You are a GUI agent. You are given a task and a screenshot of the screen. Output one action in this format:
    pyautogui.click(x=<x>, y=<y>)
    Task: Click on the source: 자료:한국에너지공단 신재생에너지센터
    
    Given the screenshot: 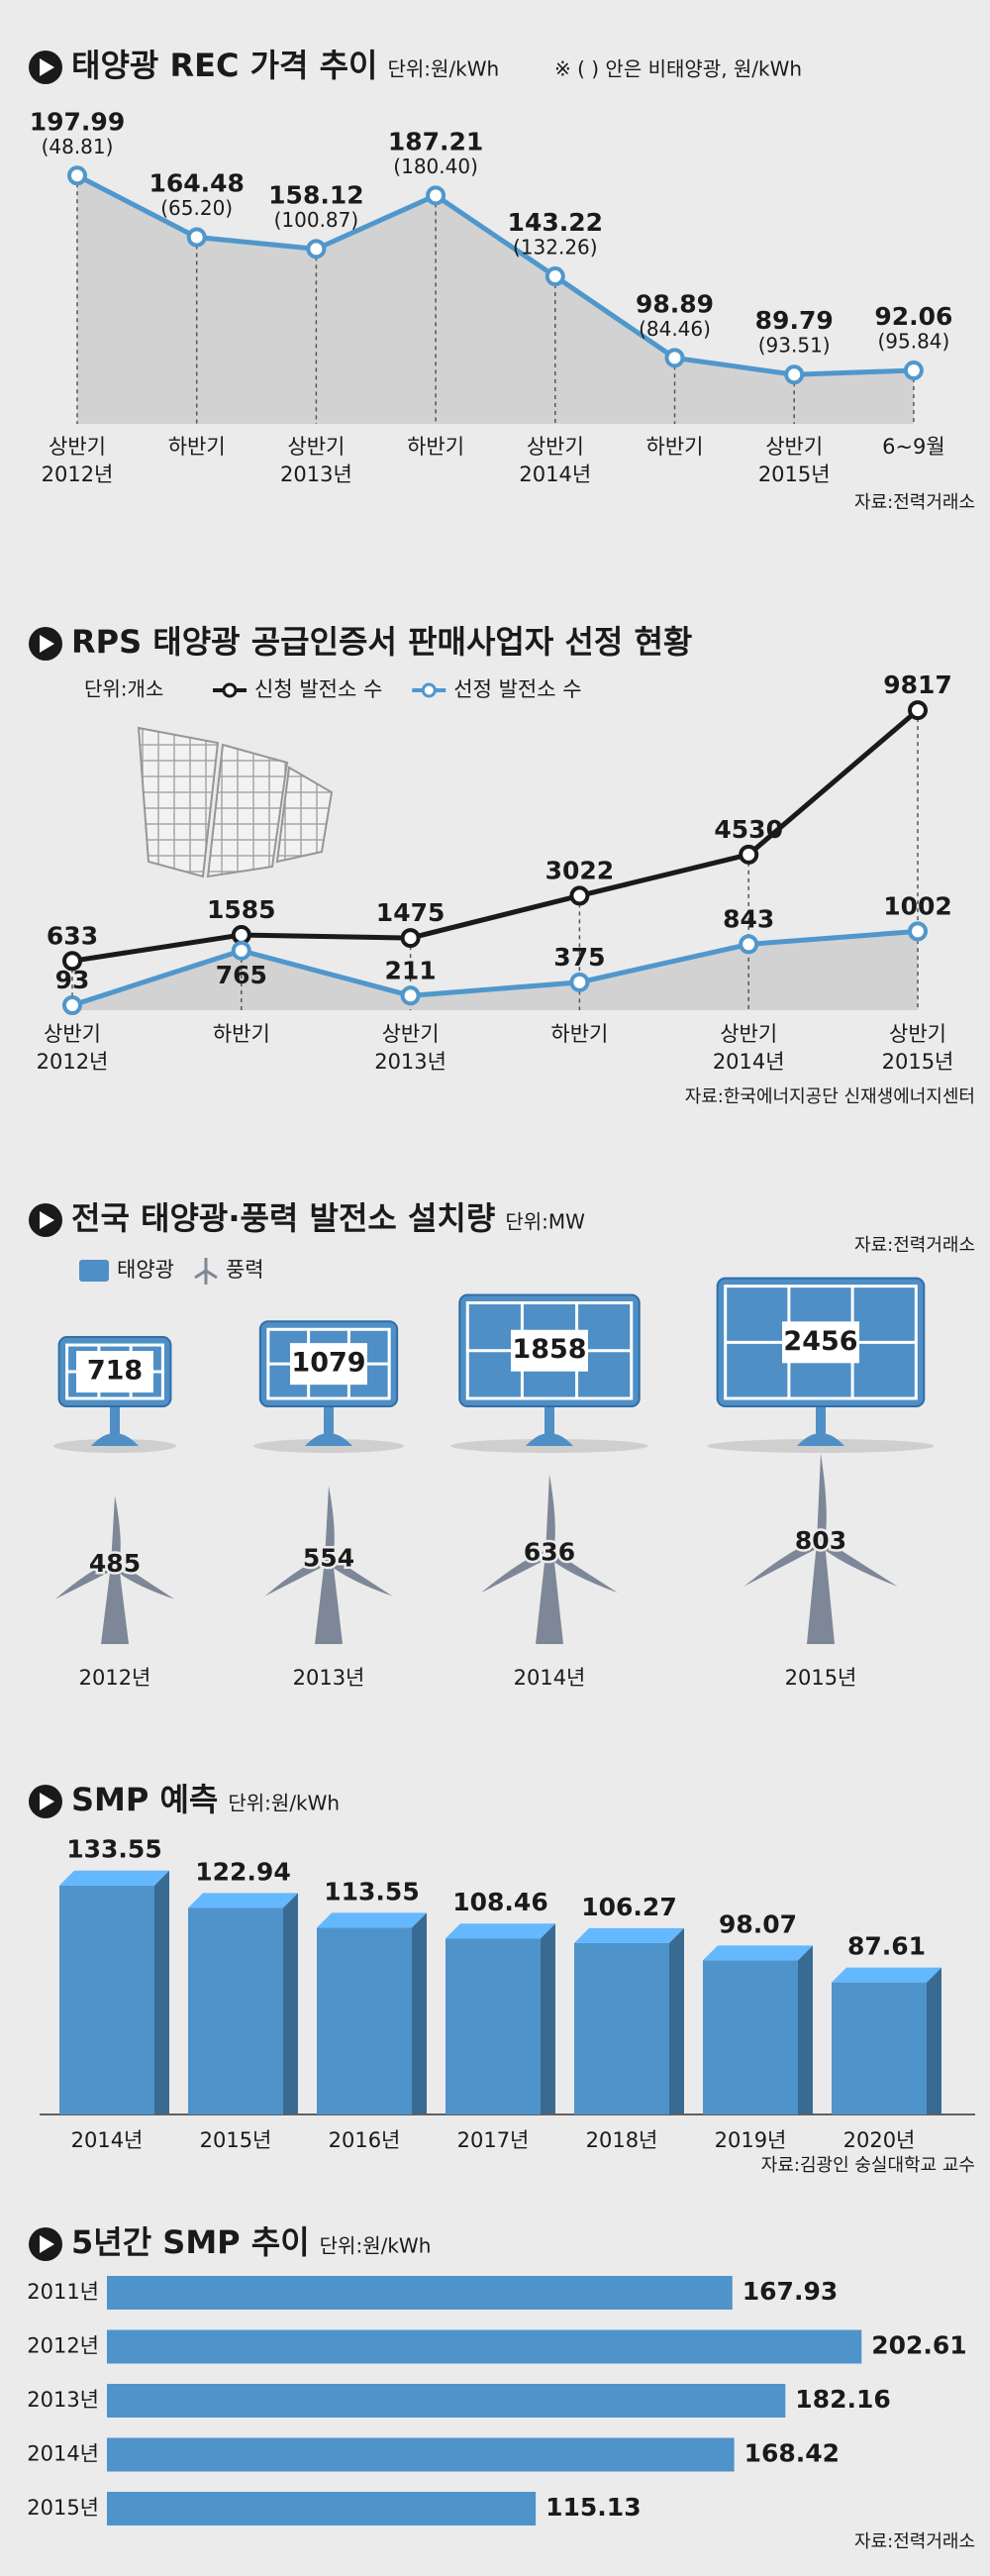 What is the action you would take?
    pyautogui.click(x=830, y=1096)
    